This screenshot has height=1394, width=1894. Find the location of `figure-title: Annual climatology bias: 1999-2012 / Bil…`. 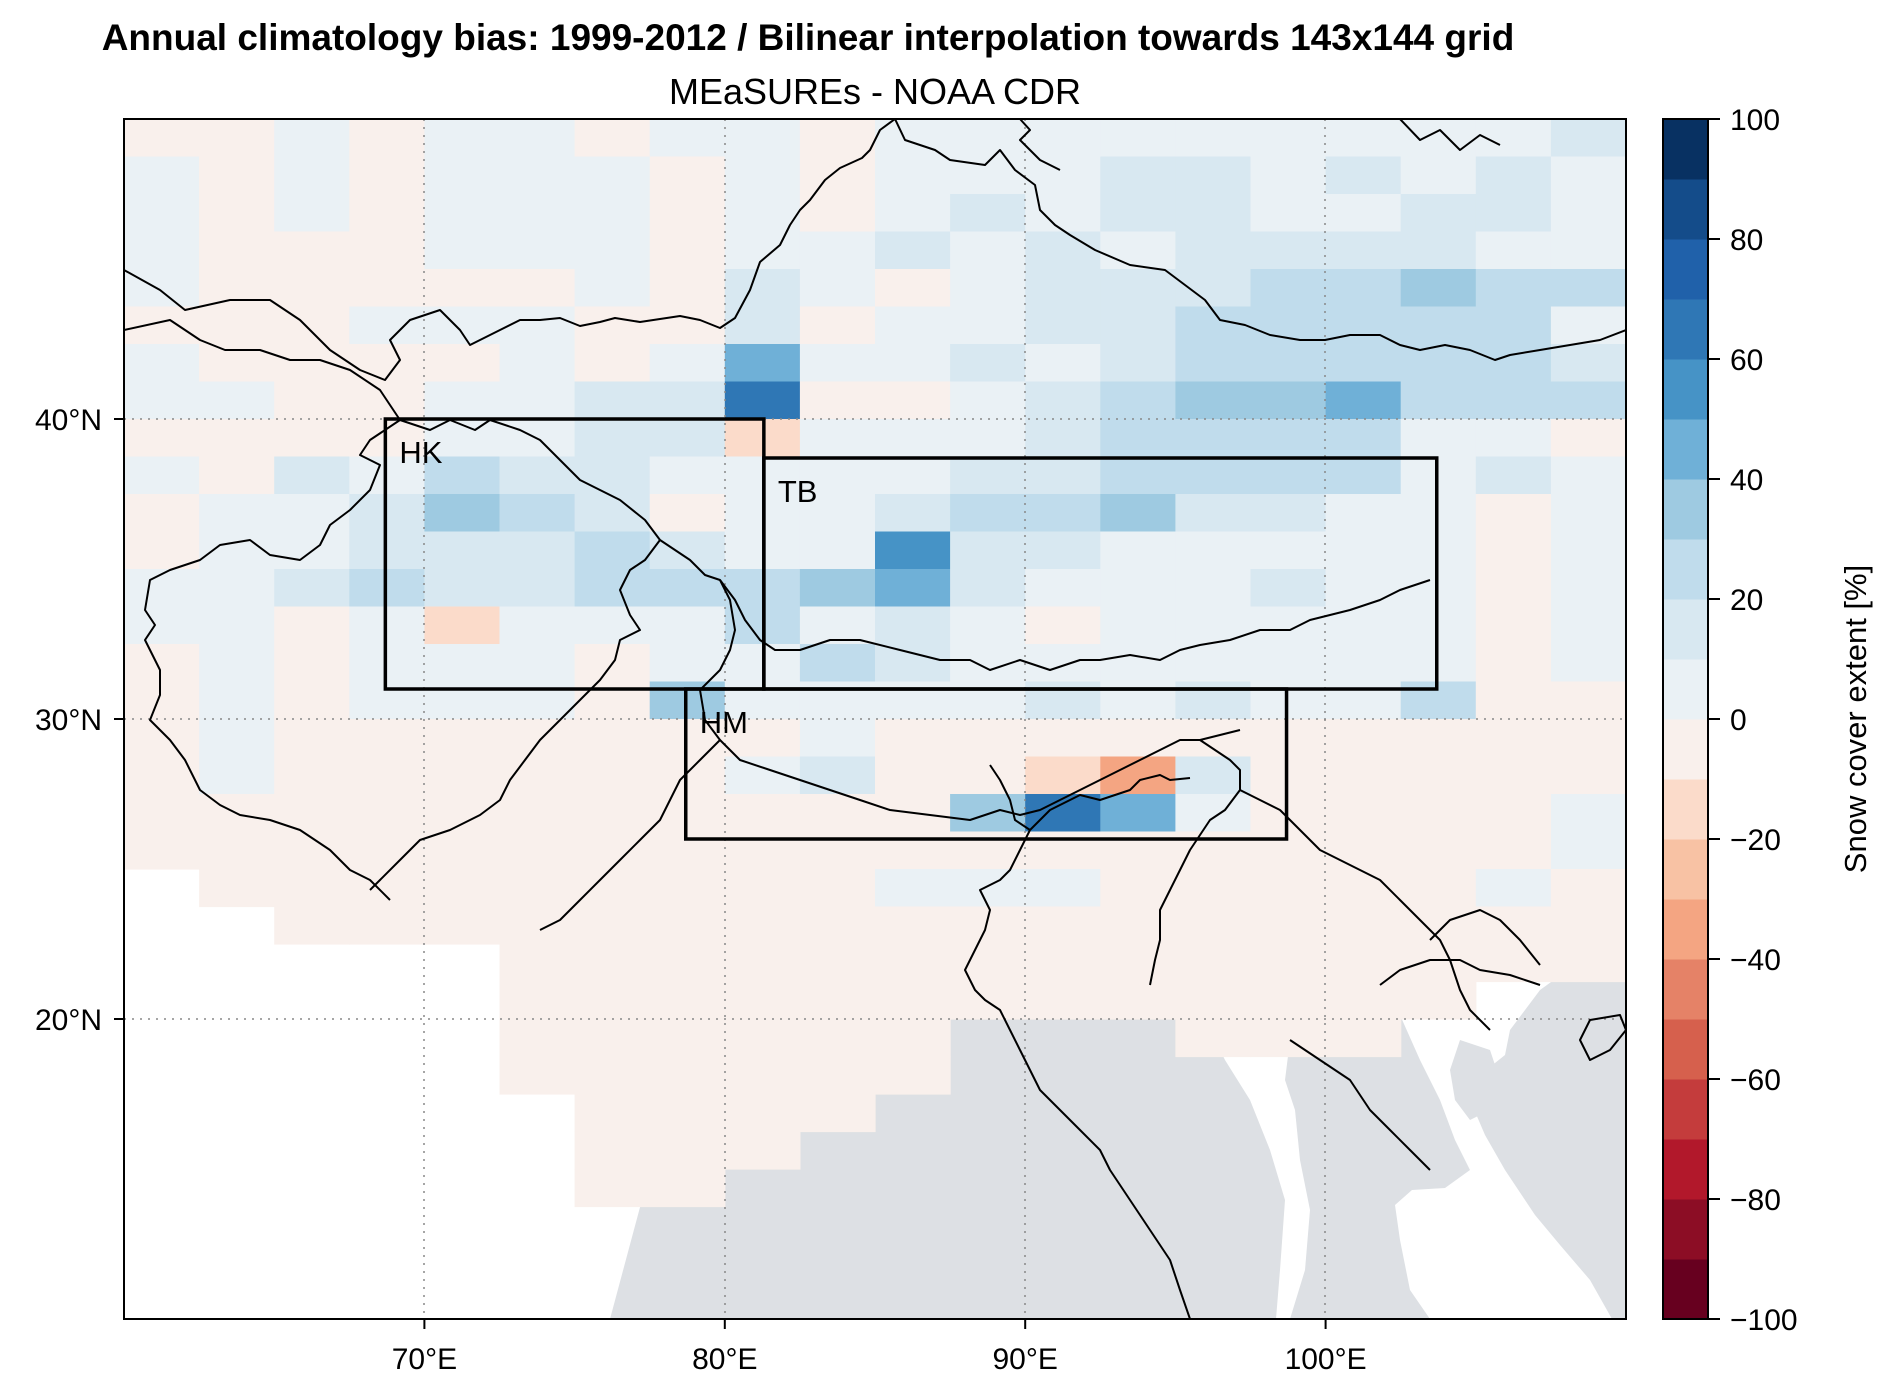

figure-title: Annual climatology bias: 1999-2012 / Bil… is located at coordinates (808, 37).